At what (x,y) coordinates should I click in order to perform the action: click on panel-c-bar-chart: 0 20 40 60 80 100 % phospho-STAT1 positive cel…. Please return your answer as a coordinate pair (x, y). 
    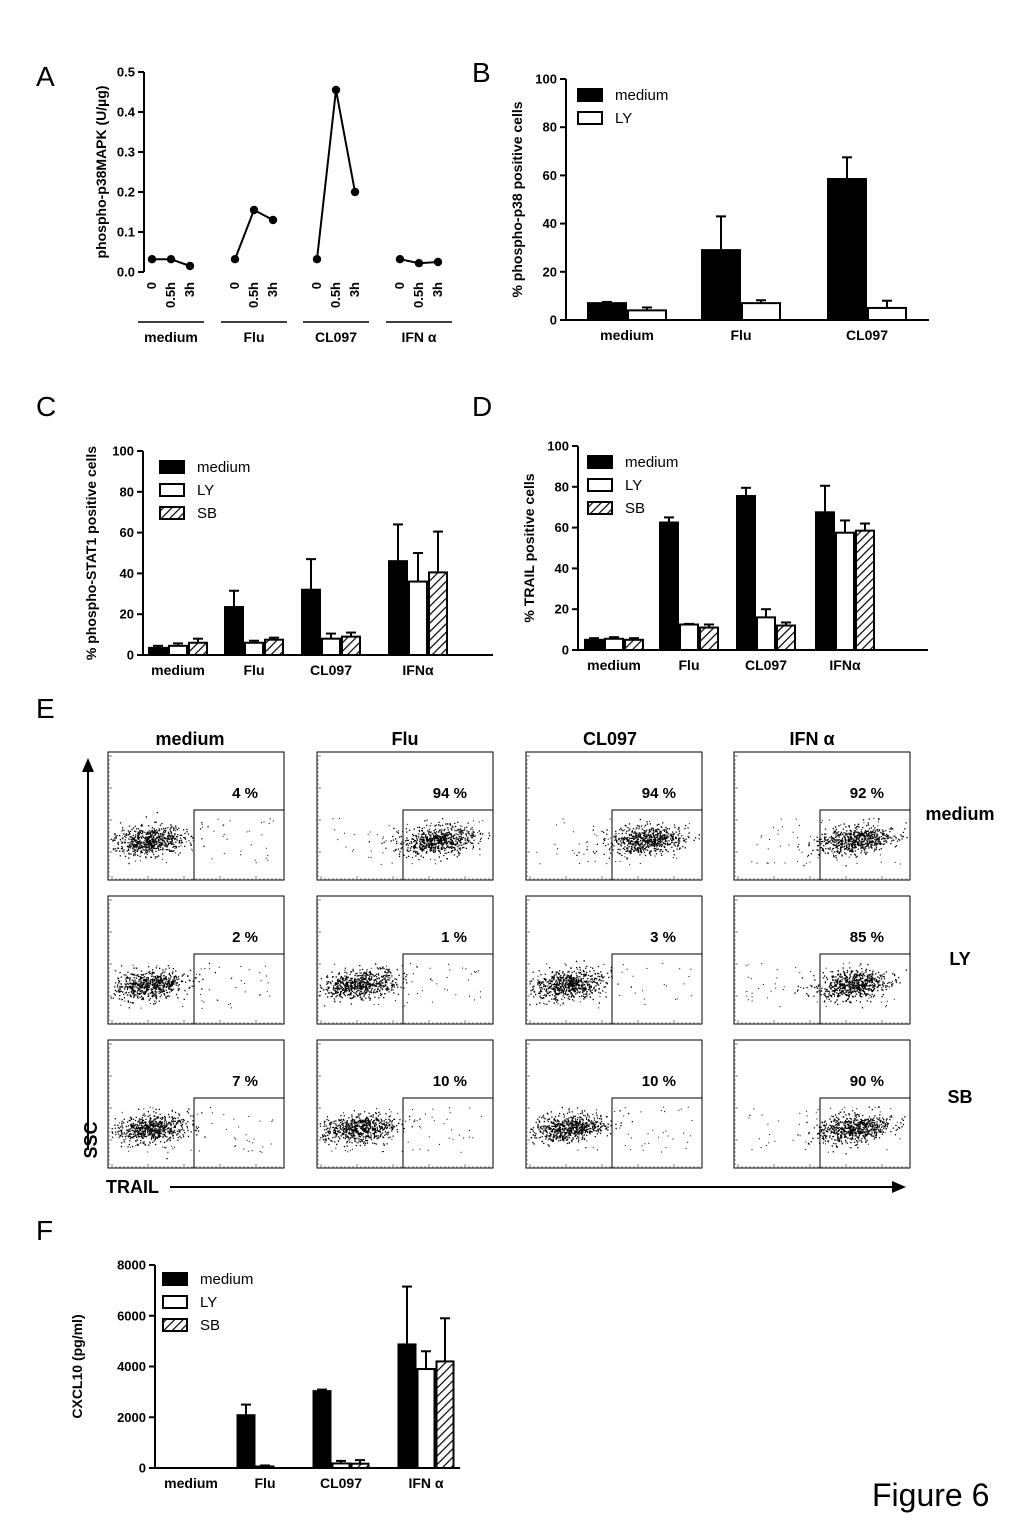
    Looking at the image, I should click on (288, 561).